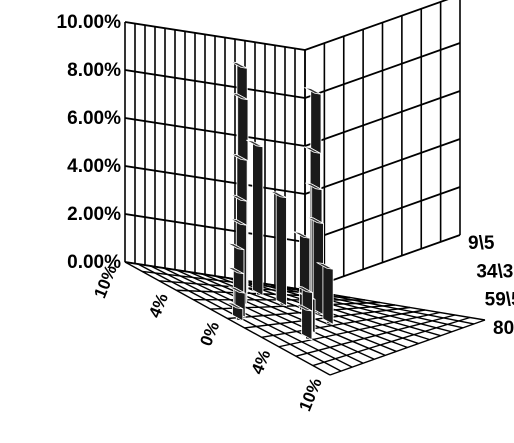 The image size is (514, 443). I want to click on depth-axis-tick-labels: 9\5 34\30 59\55 80 y +, so click(491, 286).